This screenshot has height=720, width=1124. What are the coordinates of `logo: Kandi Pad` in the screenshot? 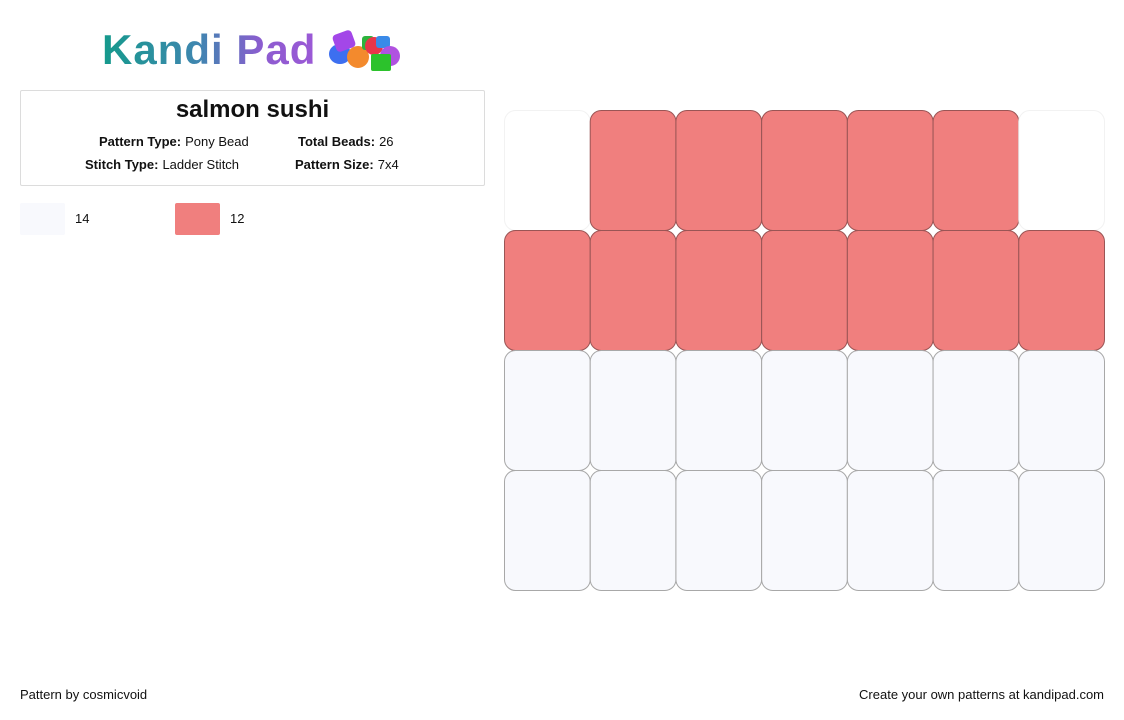 It's located at (209, 49).